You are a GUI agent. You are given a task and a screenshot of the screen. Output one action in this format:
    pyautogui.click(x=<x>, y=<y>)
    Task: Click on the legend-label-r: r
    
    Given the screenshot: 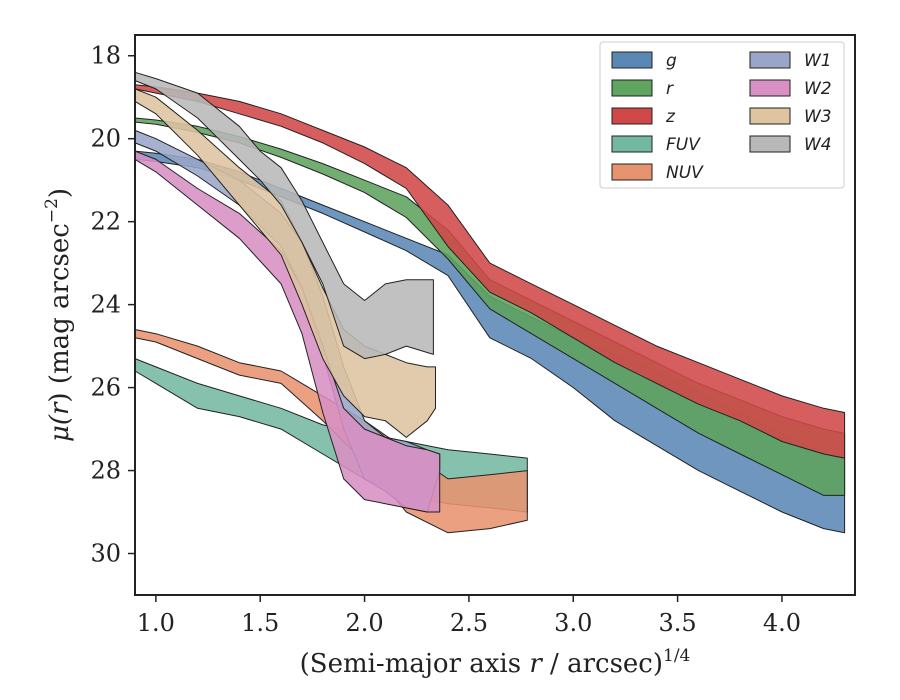 What is the action you would take?
    pyautogui.click(x=670, y=89)
    